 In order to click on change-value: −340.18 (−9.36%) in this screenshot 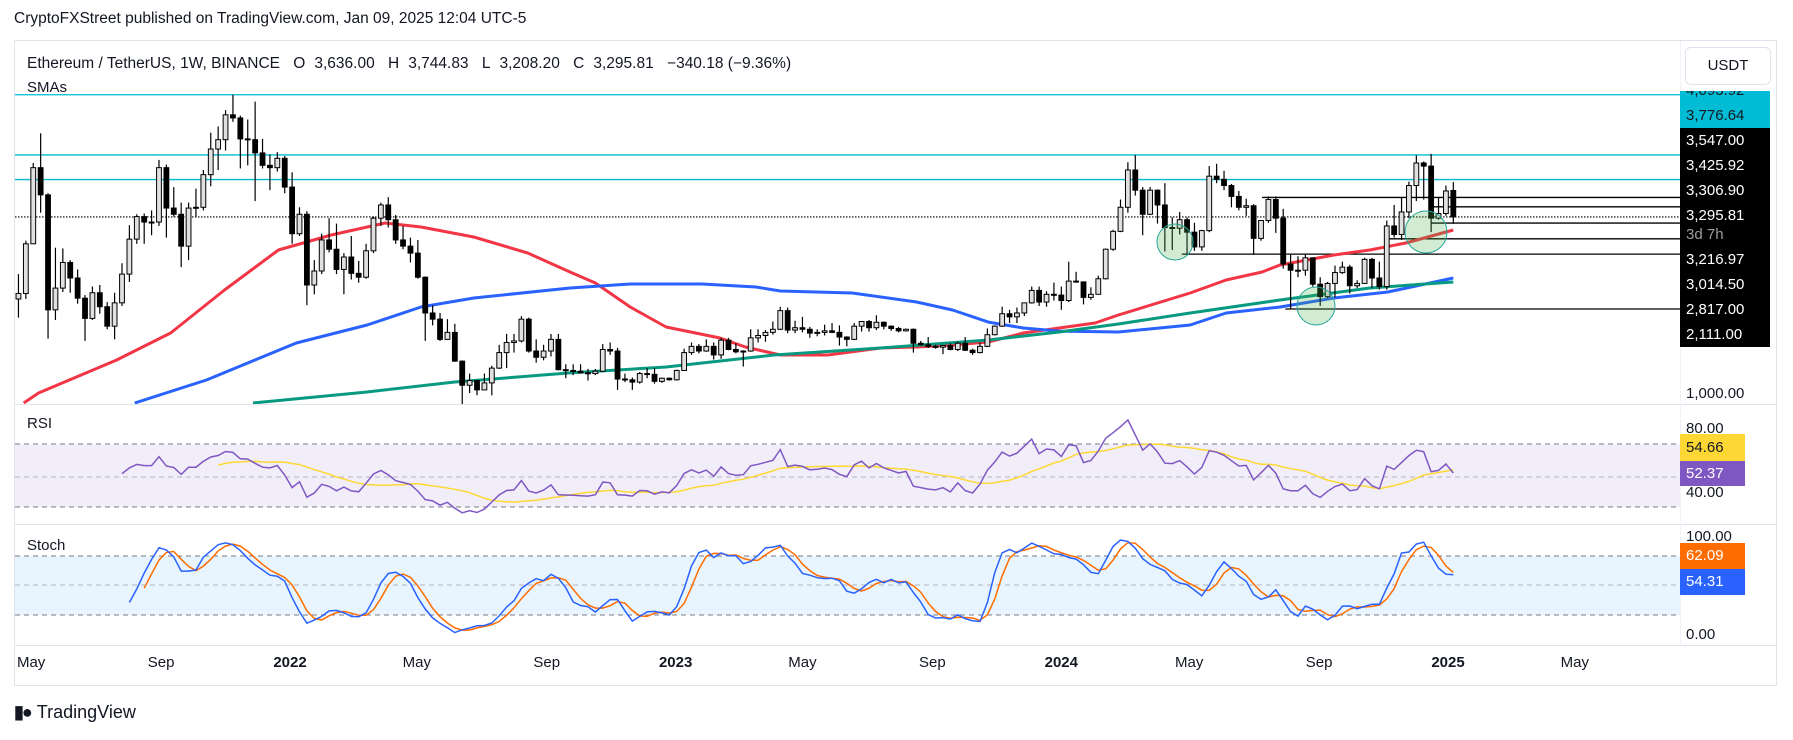, I will do `click(729, 63)`.